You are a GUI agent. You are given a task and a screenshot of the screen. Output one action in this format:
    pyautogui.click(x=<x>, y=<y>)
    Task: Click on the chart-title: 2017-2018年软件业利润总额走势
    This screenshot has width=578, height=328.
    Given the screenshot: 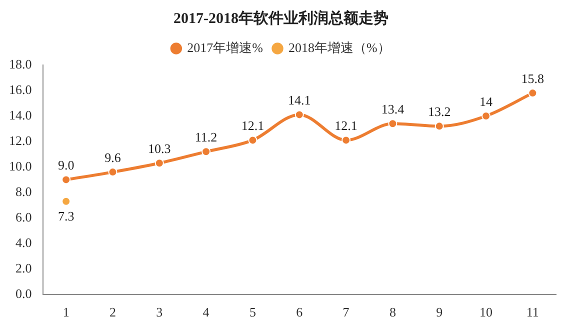 What is the action you would take?
    pyautogui.click(x=281, y=17)
    